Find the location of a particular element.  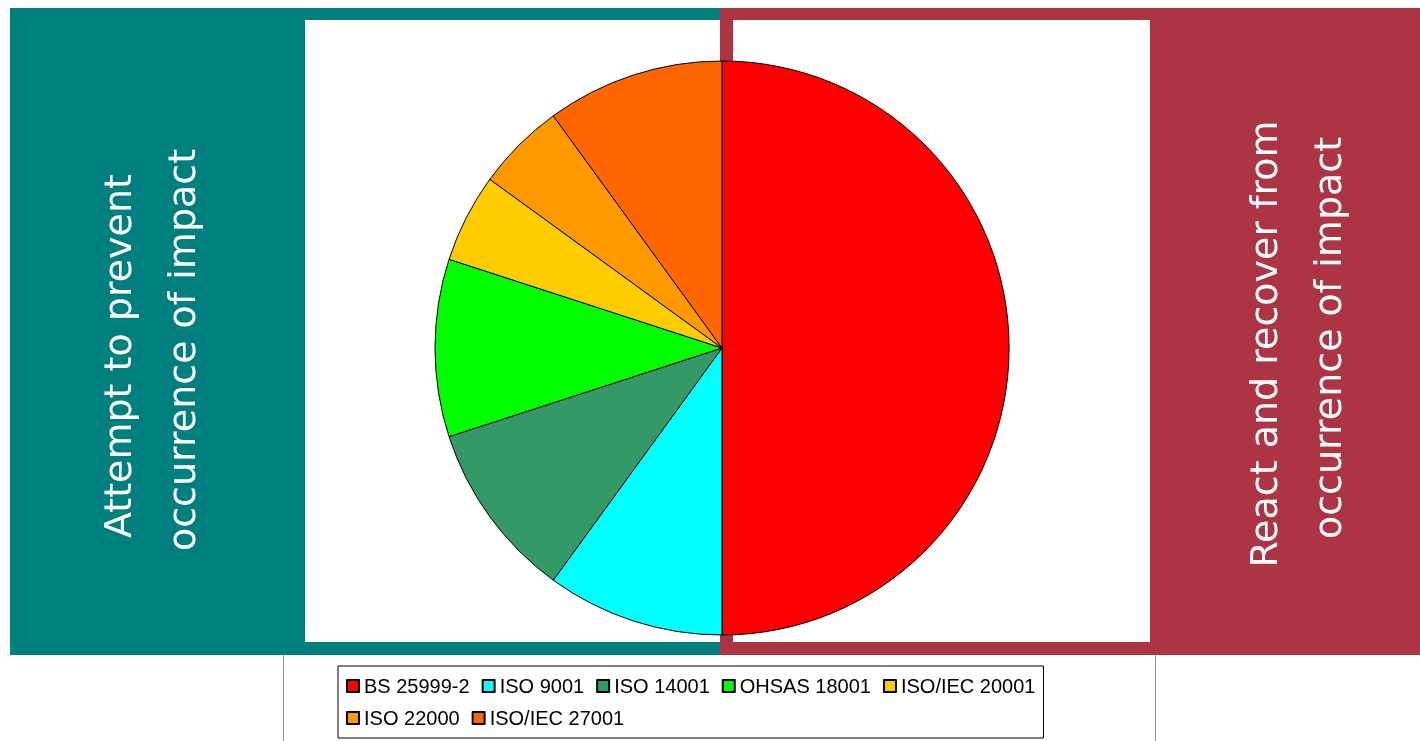

legend-label: ISO 9001 is located at coordinates (542, 686).